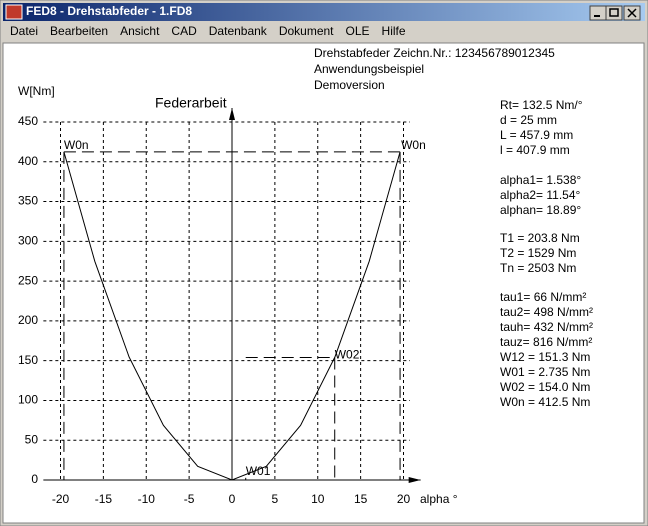 The width and height of the screenshot is (648, 526). Describe the element at coordinates (349, 85) in the screenshot. I see `header-line: Demoversion` at that location.